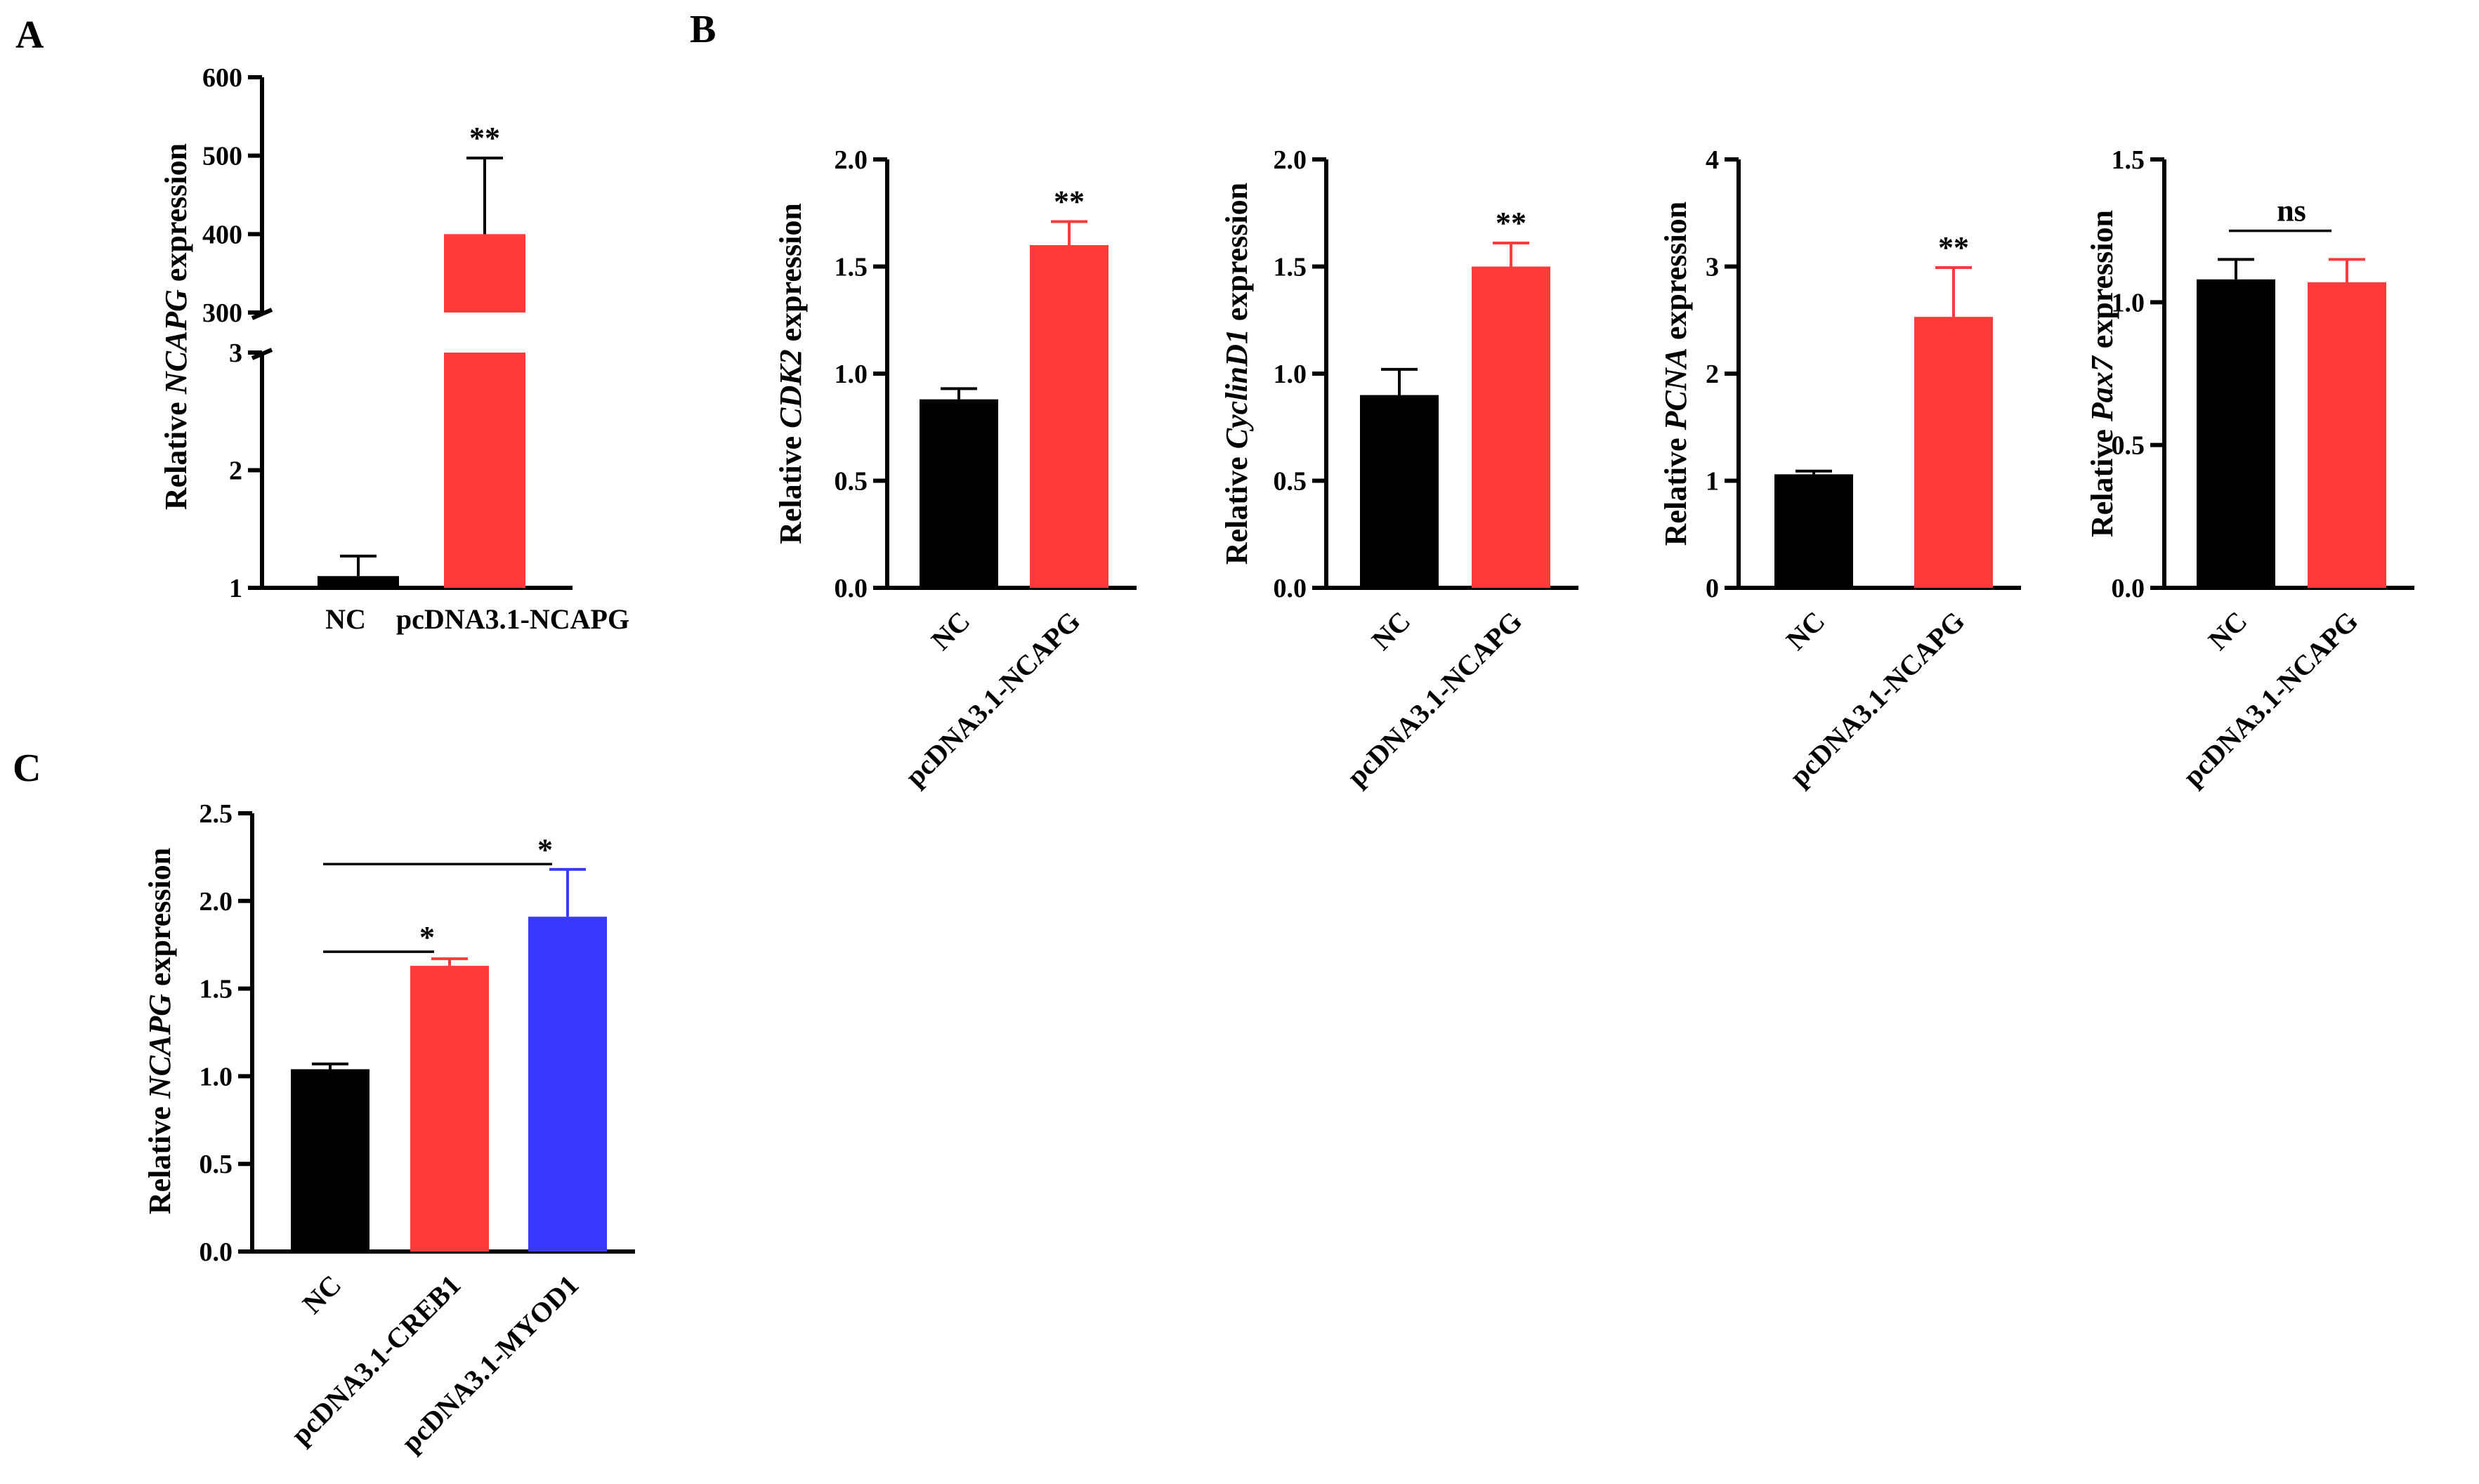 The height and width of the screenshot is (1484, 2479). Describe the element at coordinates (27, 769) in the screenshot. I see `panel-label-c: C` at that location.